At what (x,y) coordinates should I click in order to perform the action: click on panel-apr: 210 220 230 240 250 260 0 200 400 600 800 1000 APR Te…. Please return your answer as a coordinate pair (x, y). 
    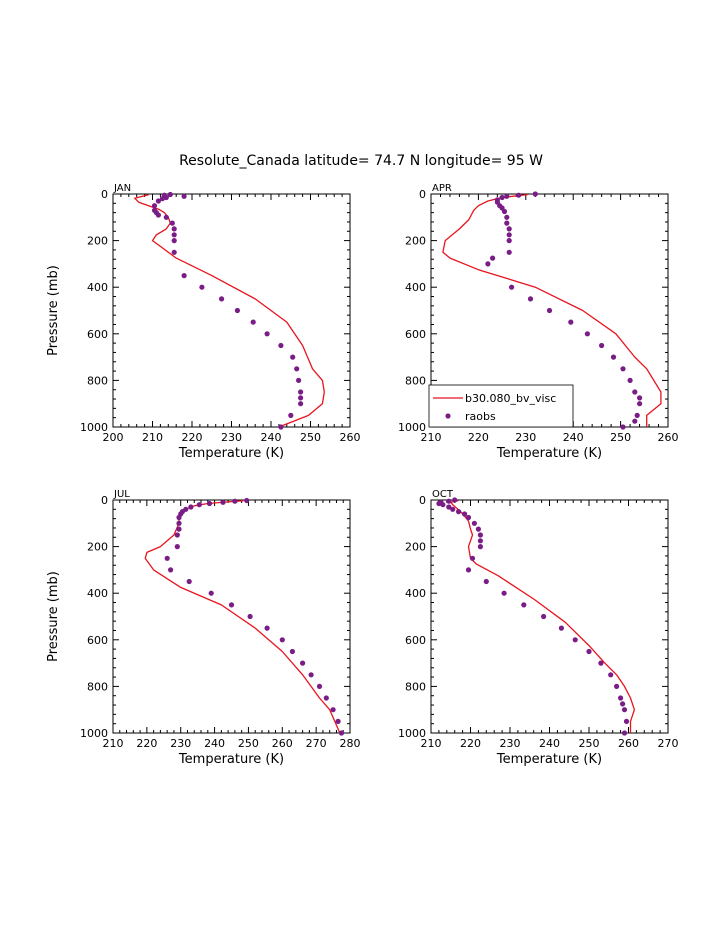
    Looking at the image, I should click on (538, 322).